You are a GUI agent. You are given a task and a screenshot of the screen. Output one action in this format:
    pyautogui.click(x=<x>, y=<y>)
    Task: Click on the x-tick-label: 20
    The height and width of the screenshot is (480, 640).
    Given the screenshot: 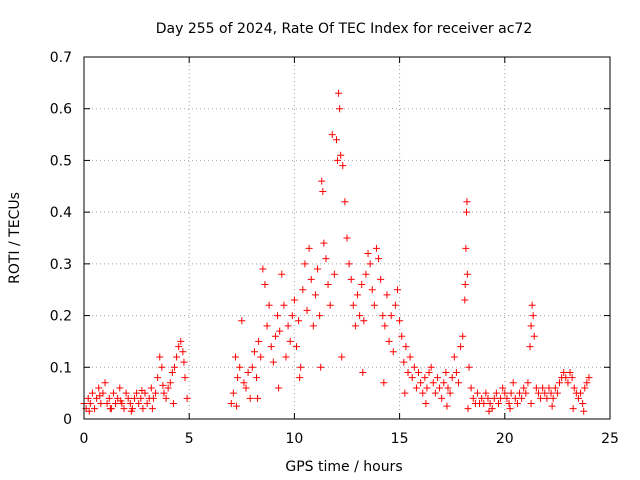 What is the action you would take?
    pyautogui.click(x=505, y=439)
    